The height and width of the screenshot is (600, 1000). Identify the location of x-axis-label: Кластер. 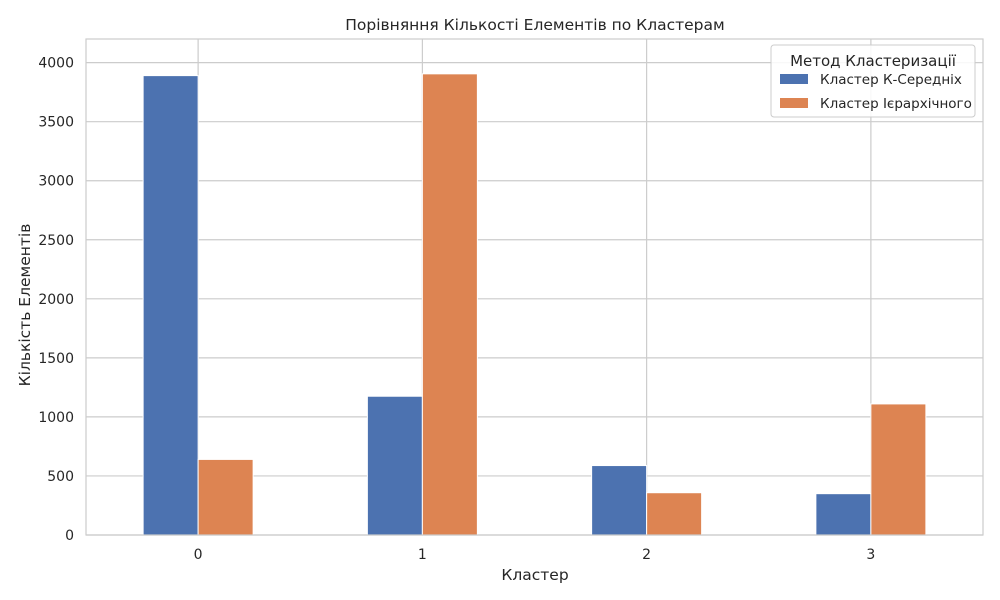
(534, 575).